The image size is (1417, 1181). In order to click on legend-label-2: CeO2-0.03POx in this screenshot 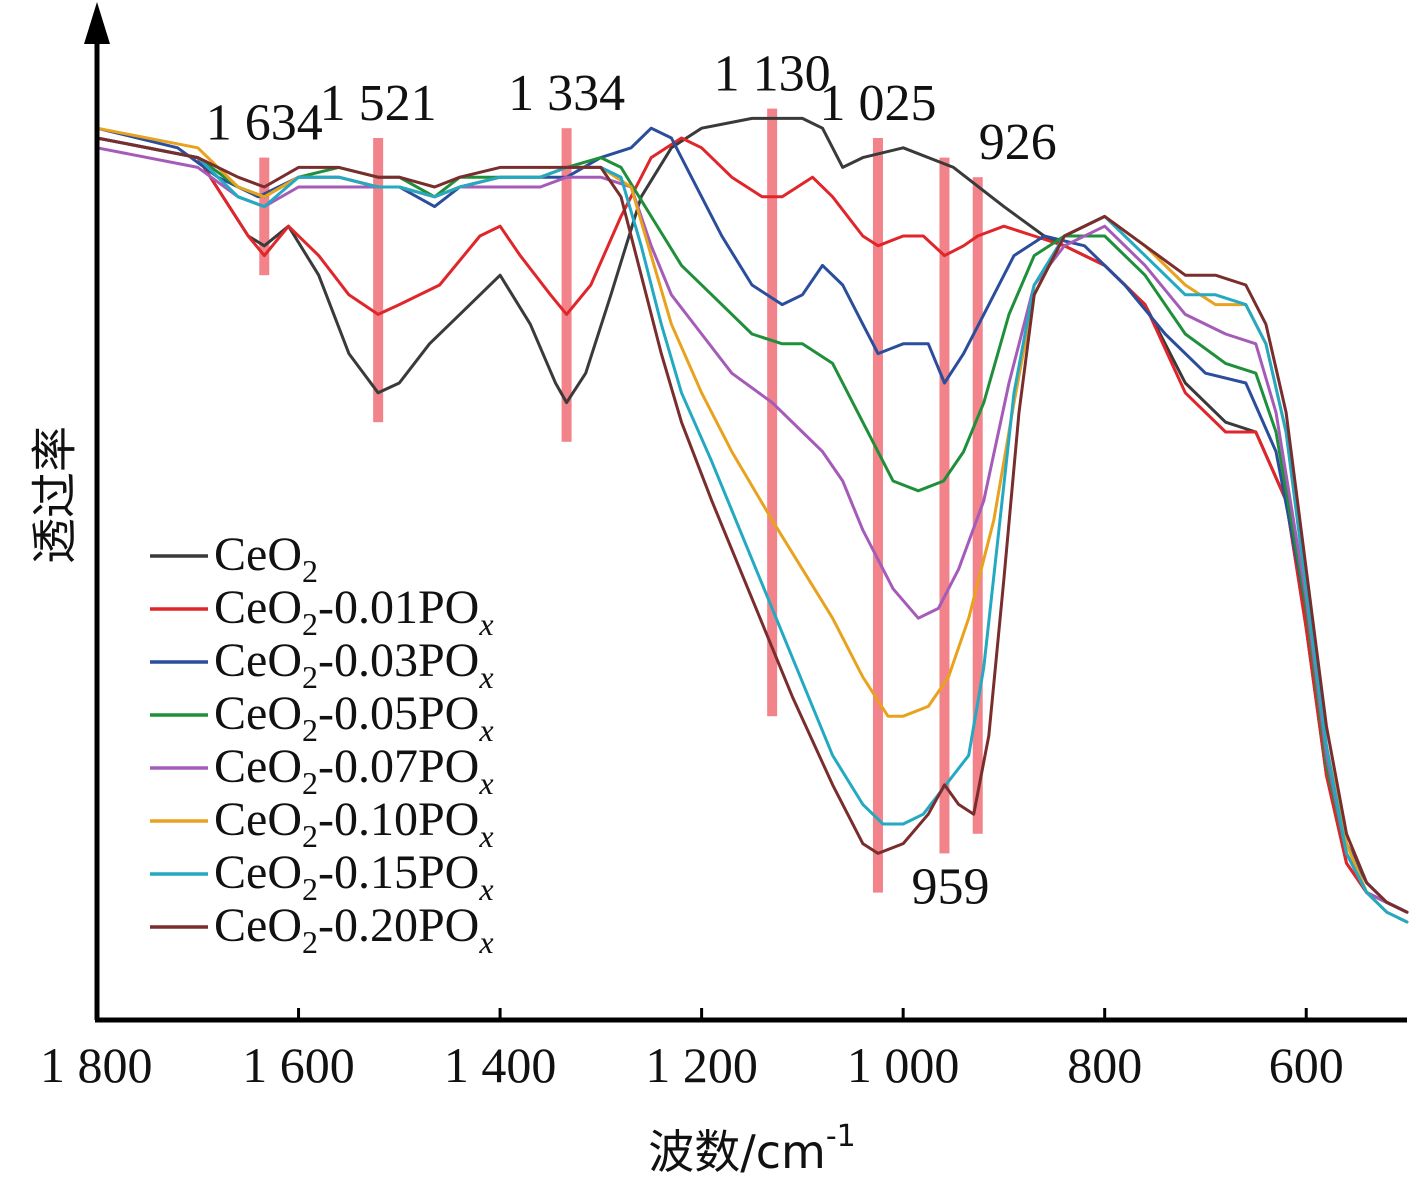, I will do `click(354, 664)`.